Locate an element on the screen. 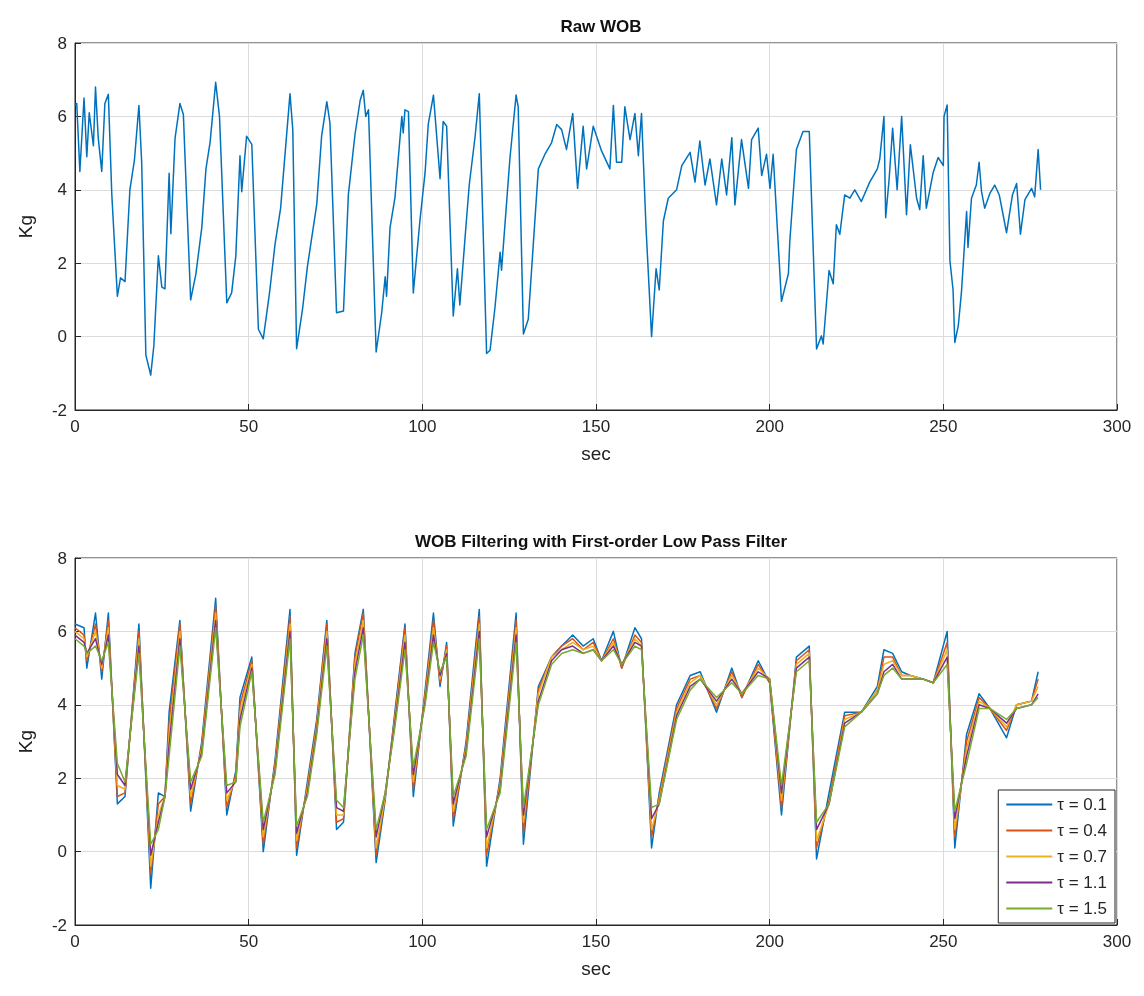 The width and height of the screenshot is (1144, 996). legend-label: τ = 1.5 is located at coordinates (1082, 908).